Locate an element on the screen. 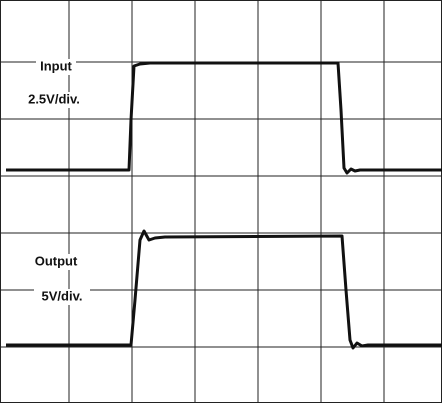 Image resolution: width=442 pixels, height=403 pixels. output-scale-label: 5V/div. is located at coordinates (62, 295).